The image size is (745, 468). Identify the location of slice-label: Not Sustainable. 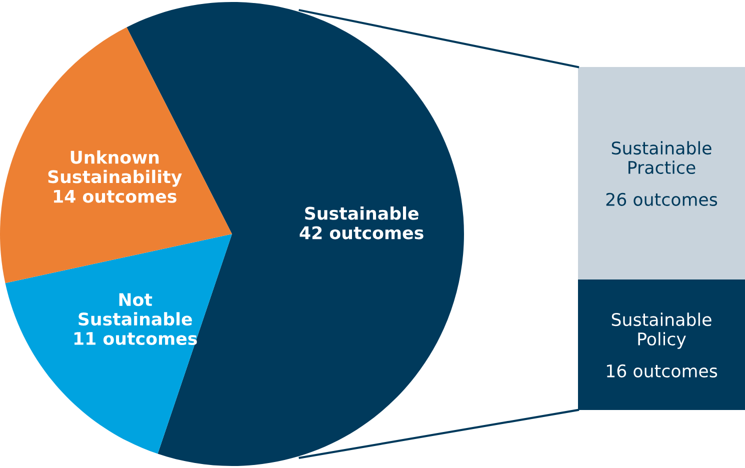
(135, 309).